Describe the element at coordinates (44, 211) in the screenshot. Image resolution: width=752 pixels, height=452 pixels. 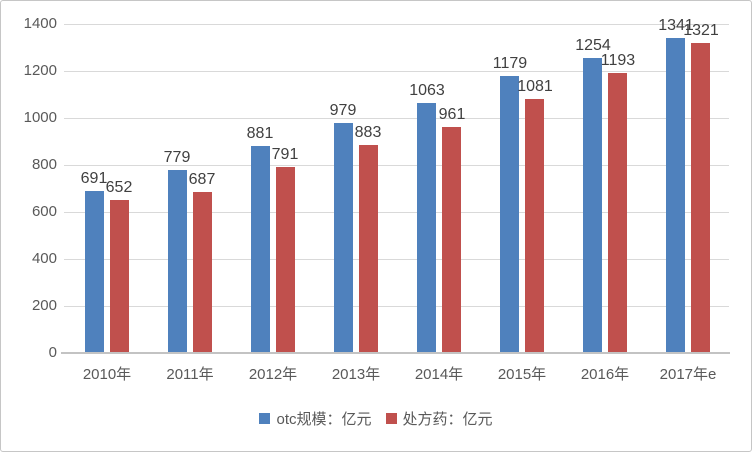
I see `y-axis-tick-label: 600` at that location.